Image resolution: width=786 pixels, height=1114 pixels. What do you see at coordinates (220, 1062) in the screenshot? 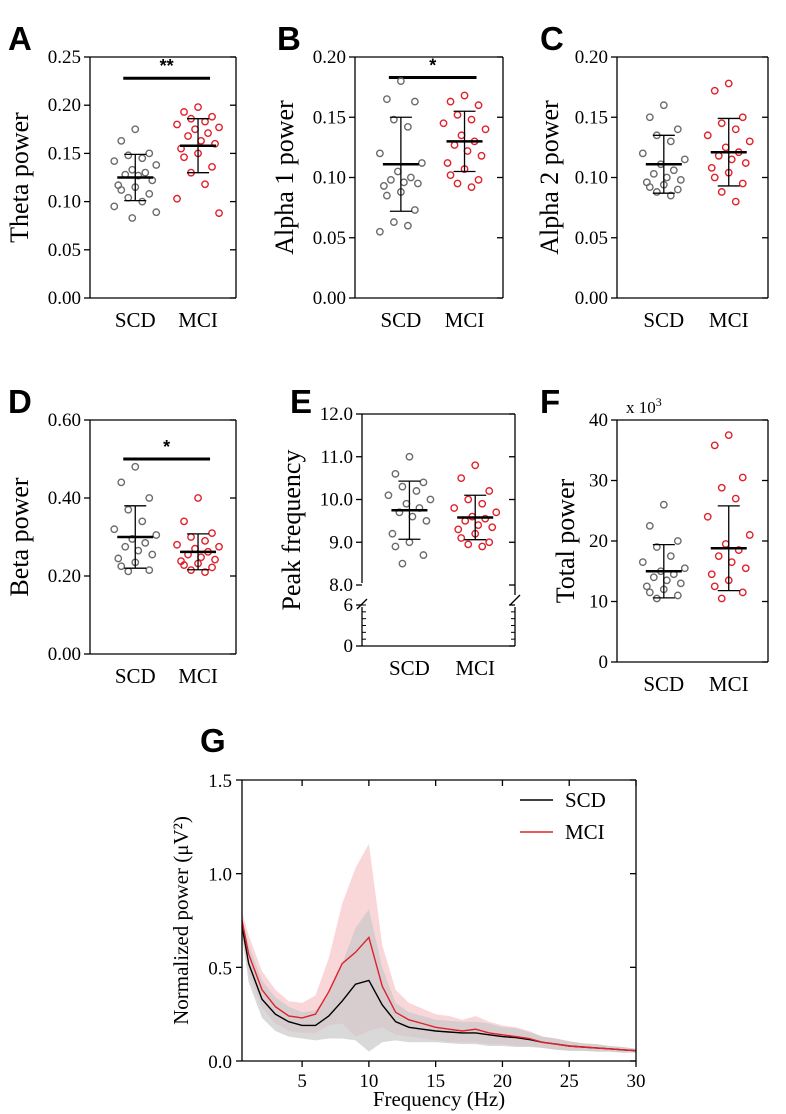
I see `panel-g-ytick-label: 0.0` at bounding box center [220, 1062].